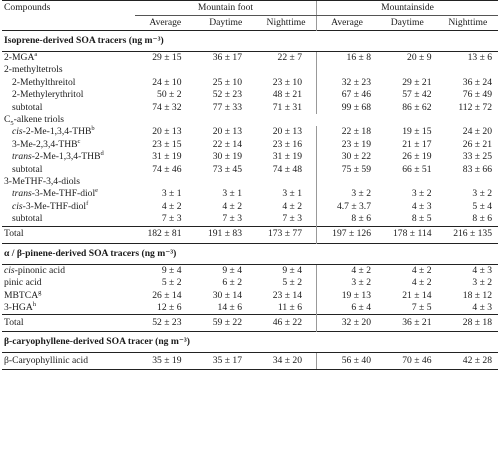 This screenshot has width=500, height=462. What do you see at coordinates (346, 157) in the screenshot?
I see `table-cell: 30 ± 22` at bounding box center [346, 157].